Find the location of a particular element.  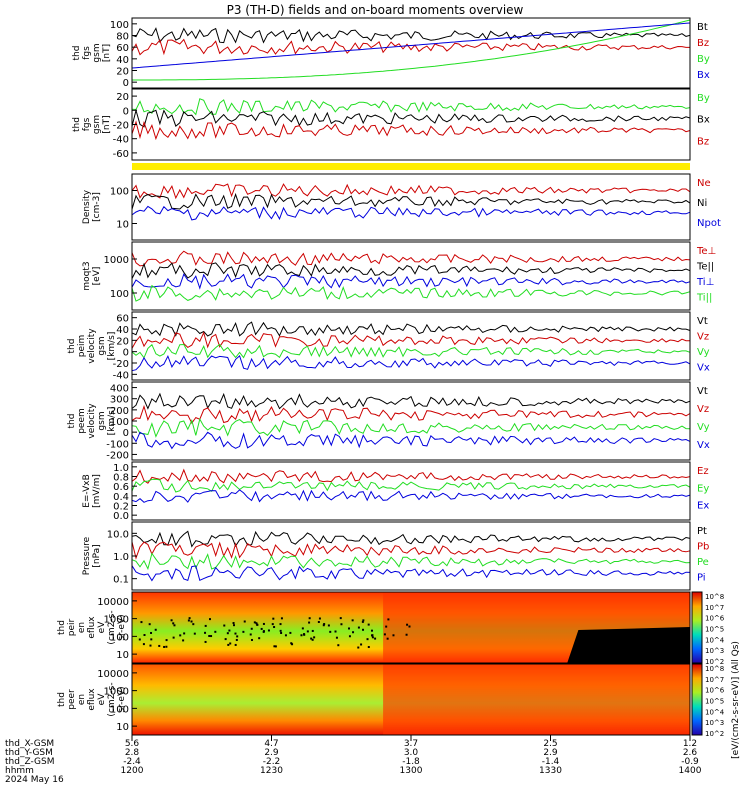

series-Bt is located at coordinates (411, 35).